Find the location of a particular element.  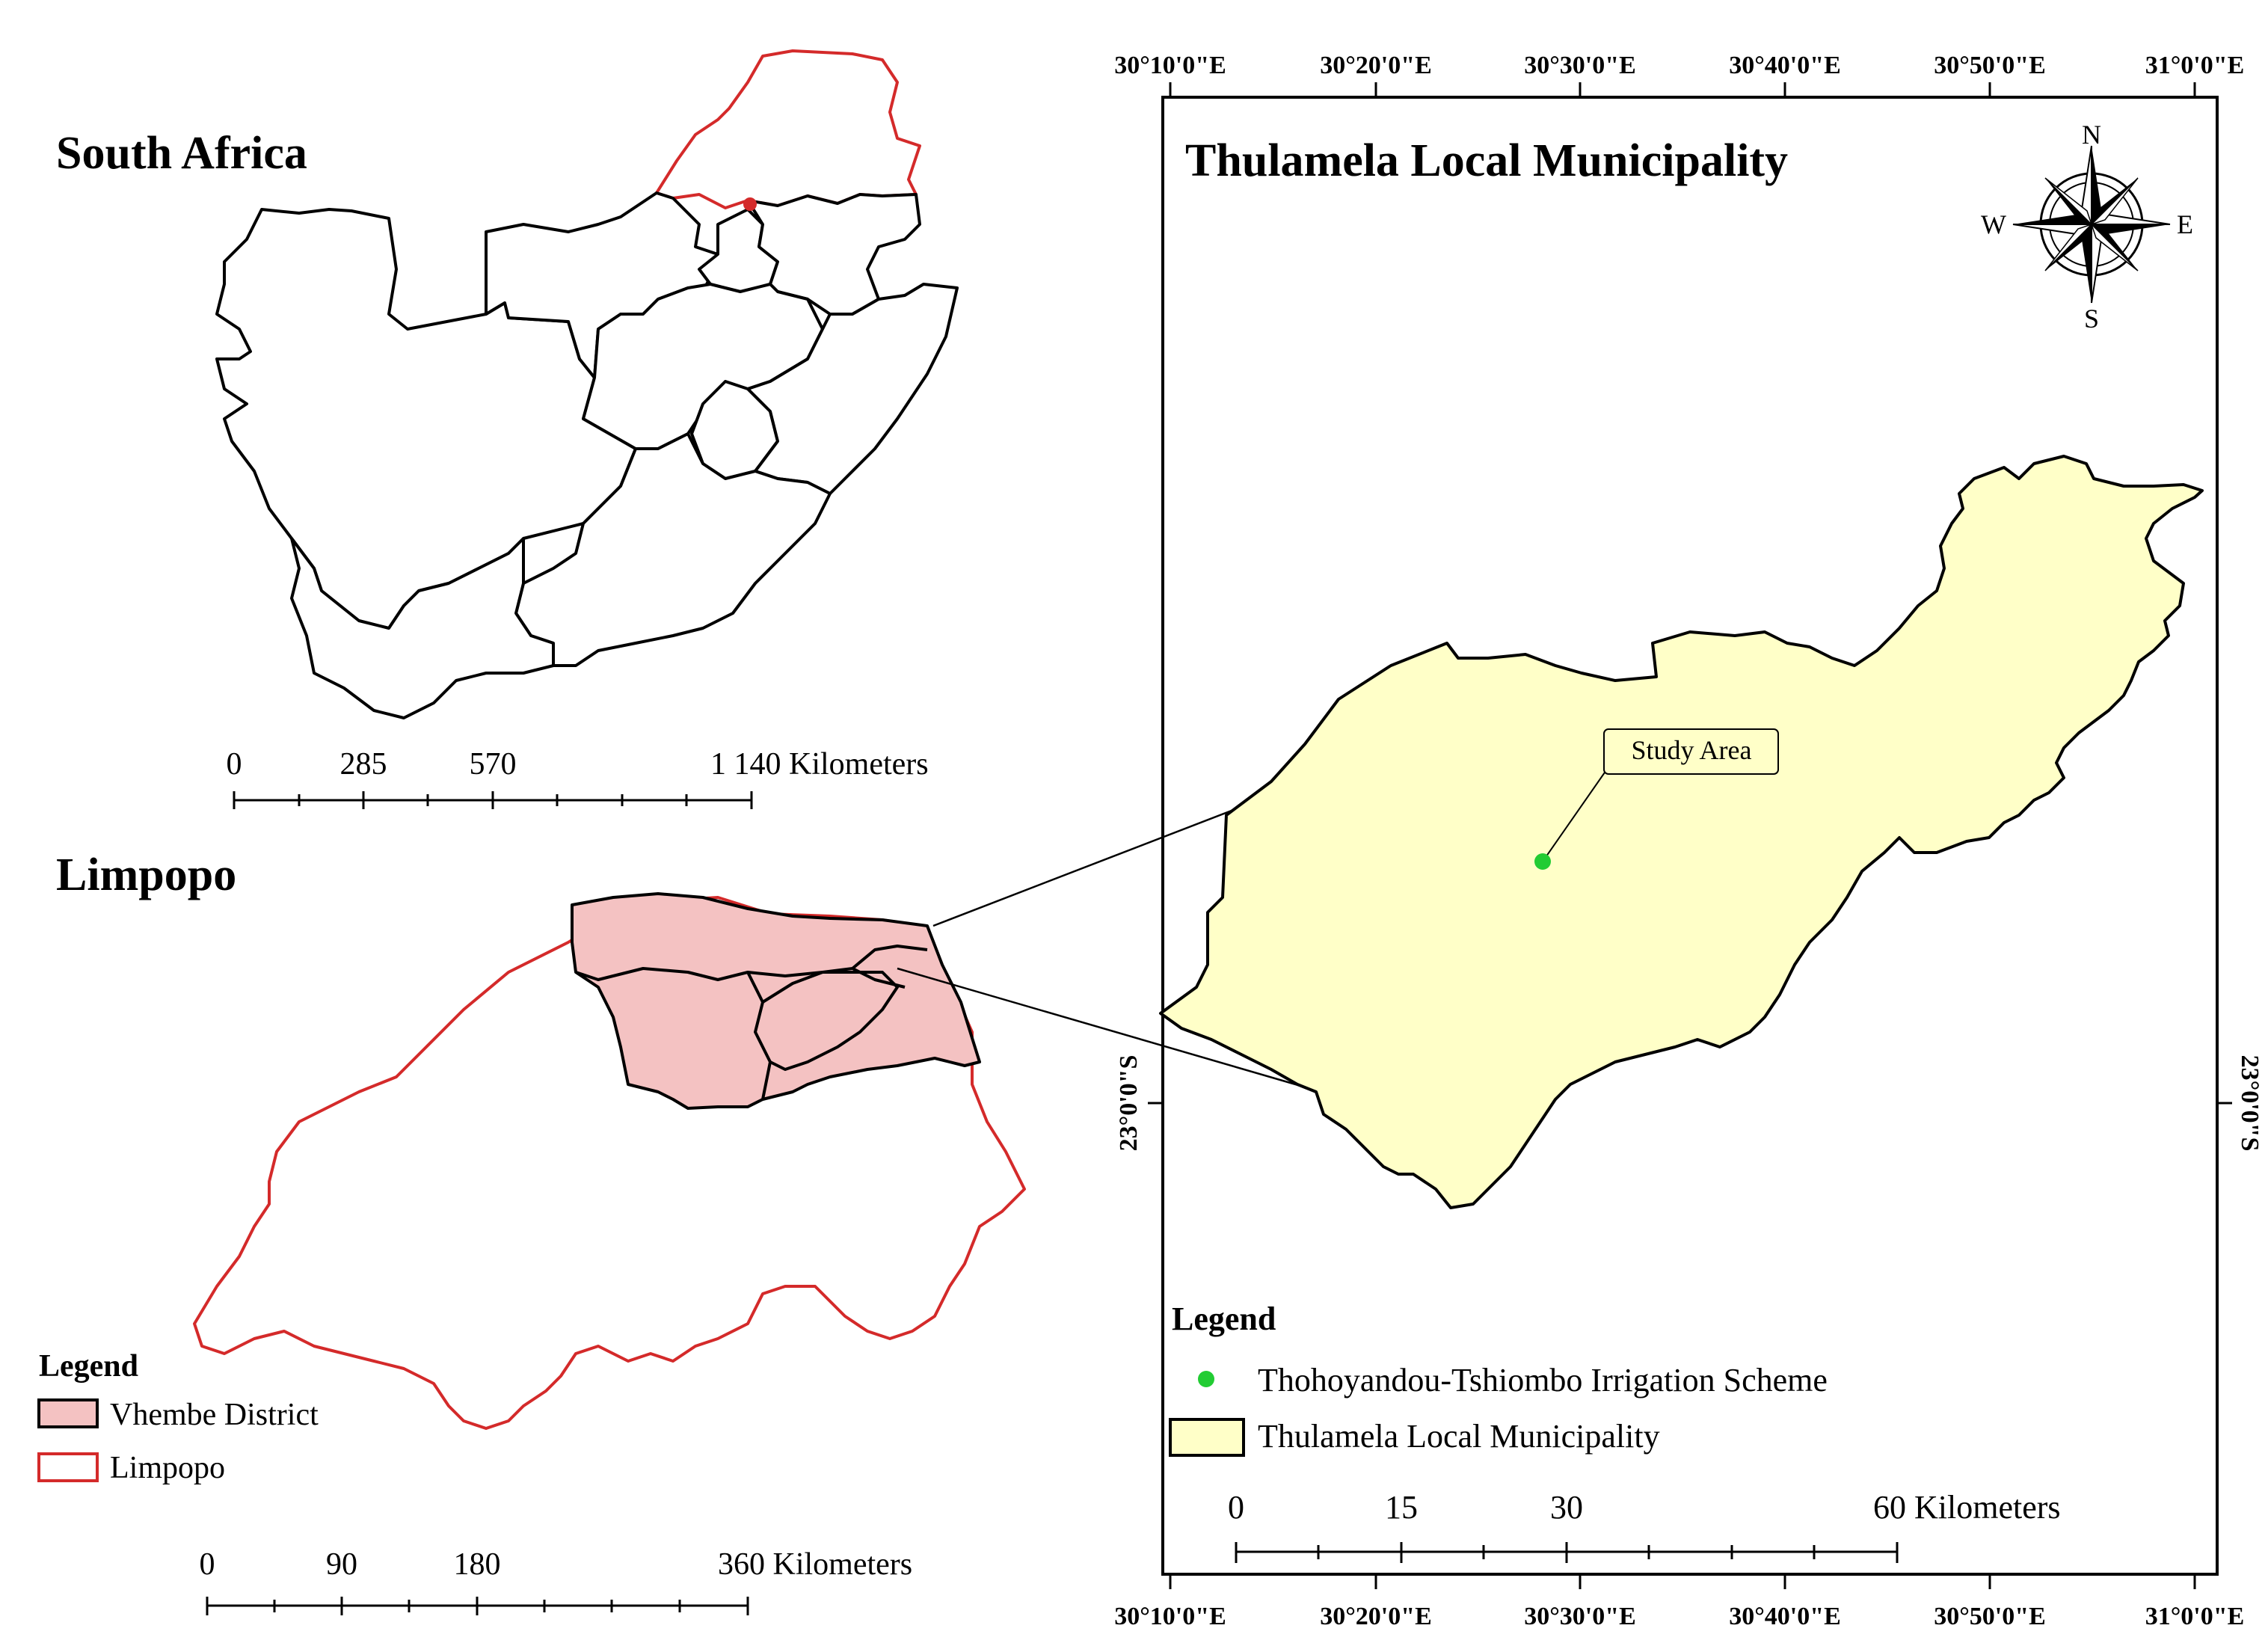

coord-bottom-5: 31°0'0"E is located at coordinates (2195, 1617).